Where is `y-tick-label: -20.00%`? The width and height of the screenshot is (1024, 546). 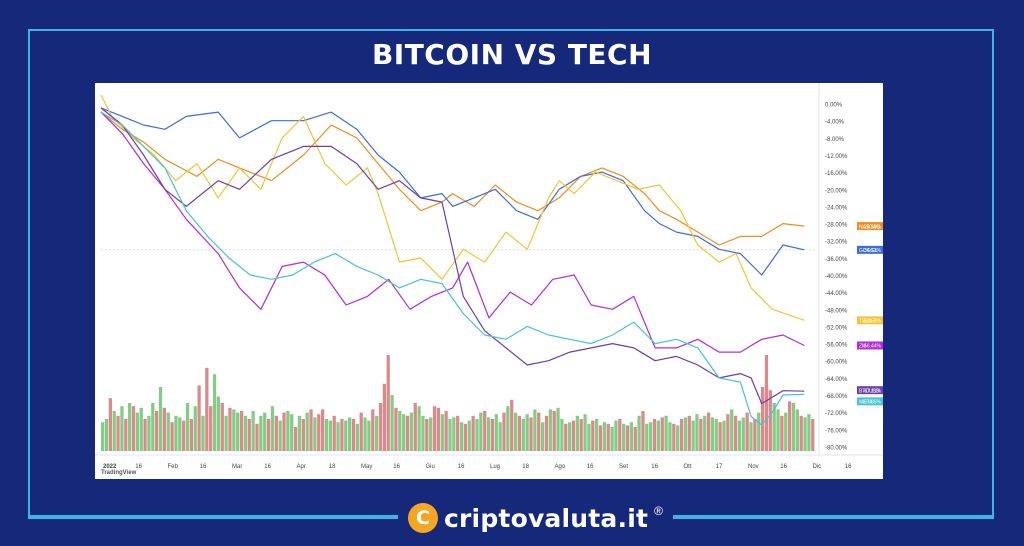
y-tick-label: -20.00% is located at coordinates (836, 191).